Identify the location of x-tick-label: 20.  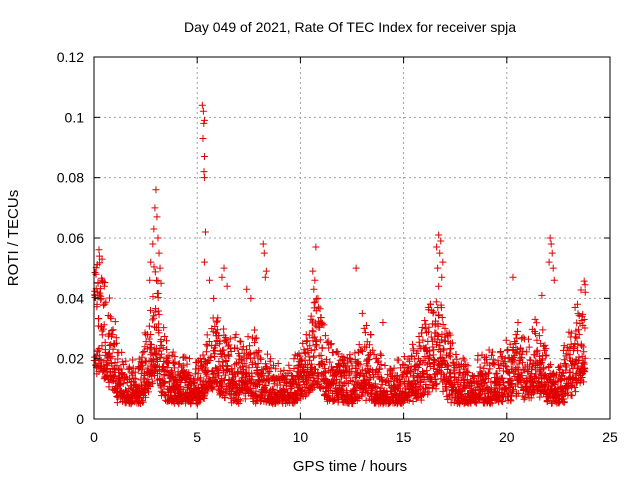
(507, 437).